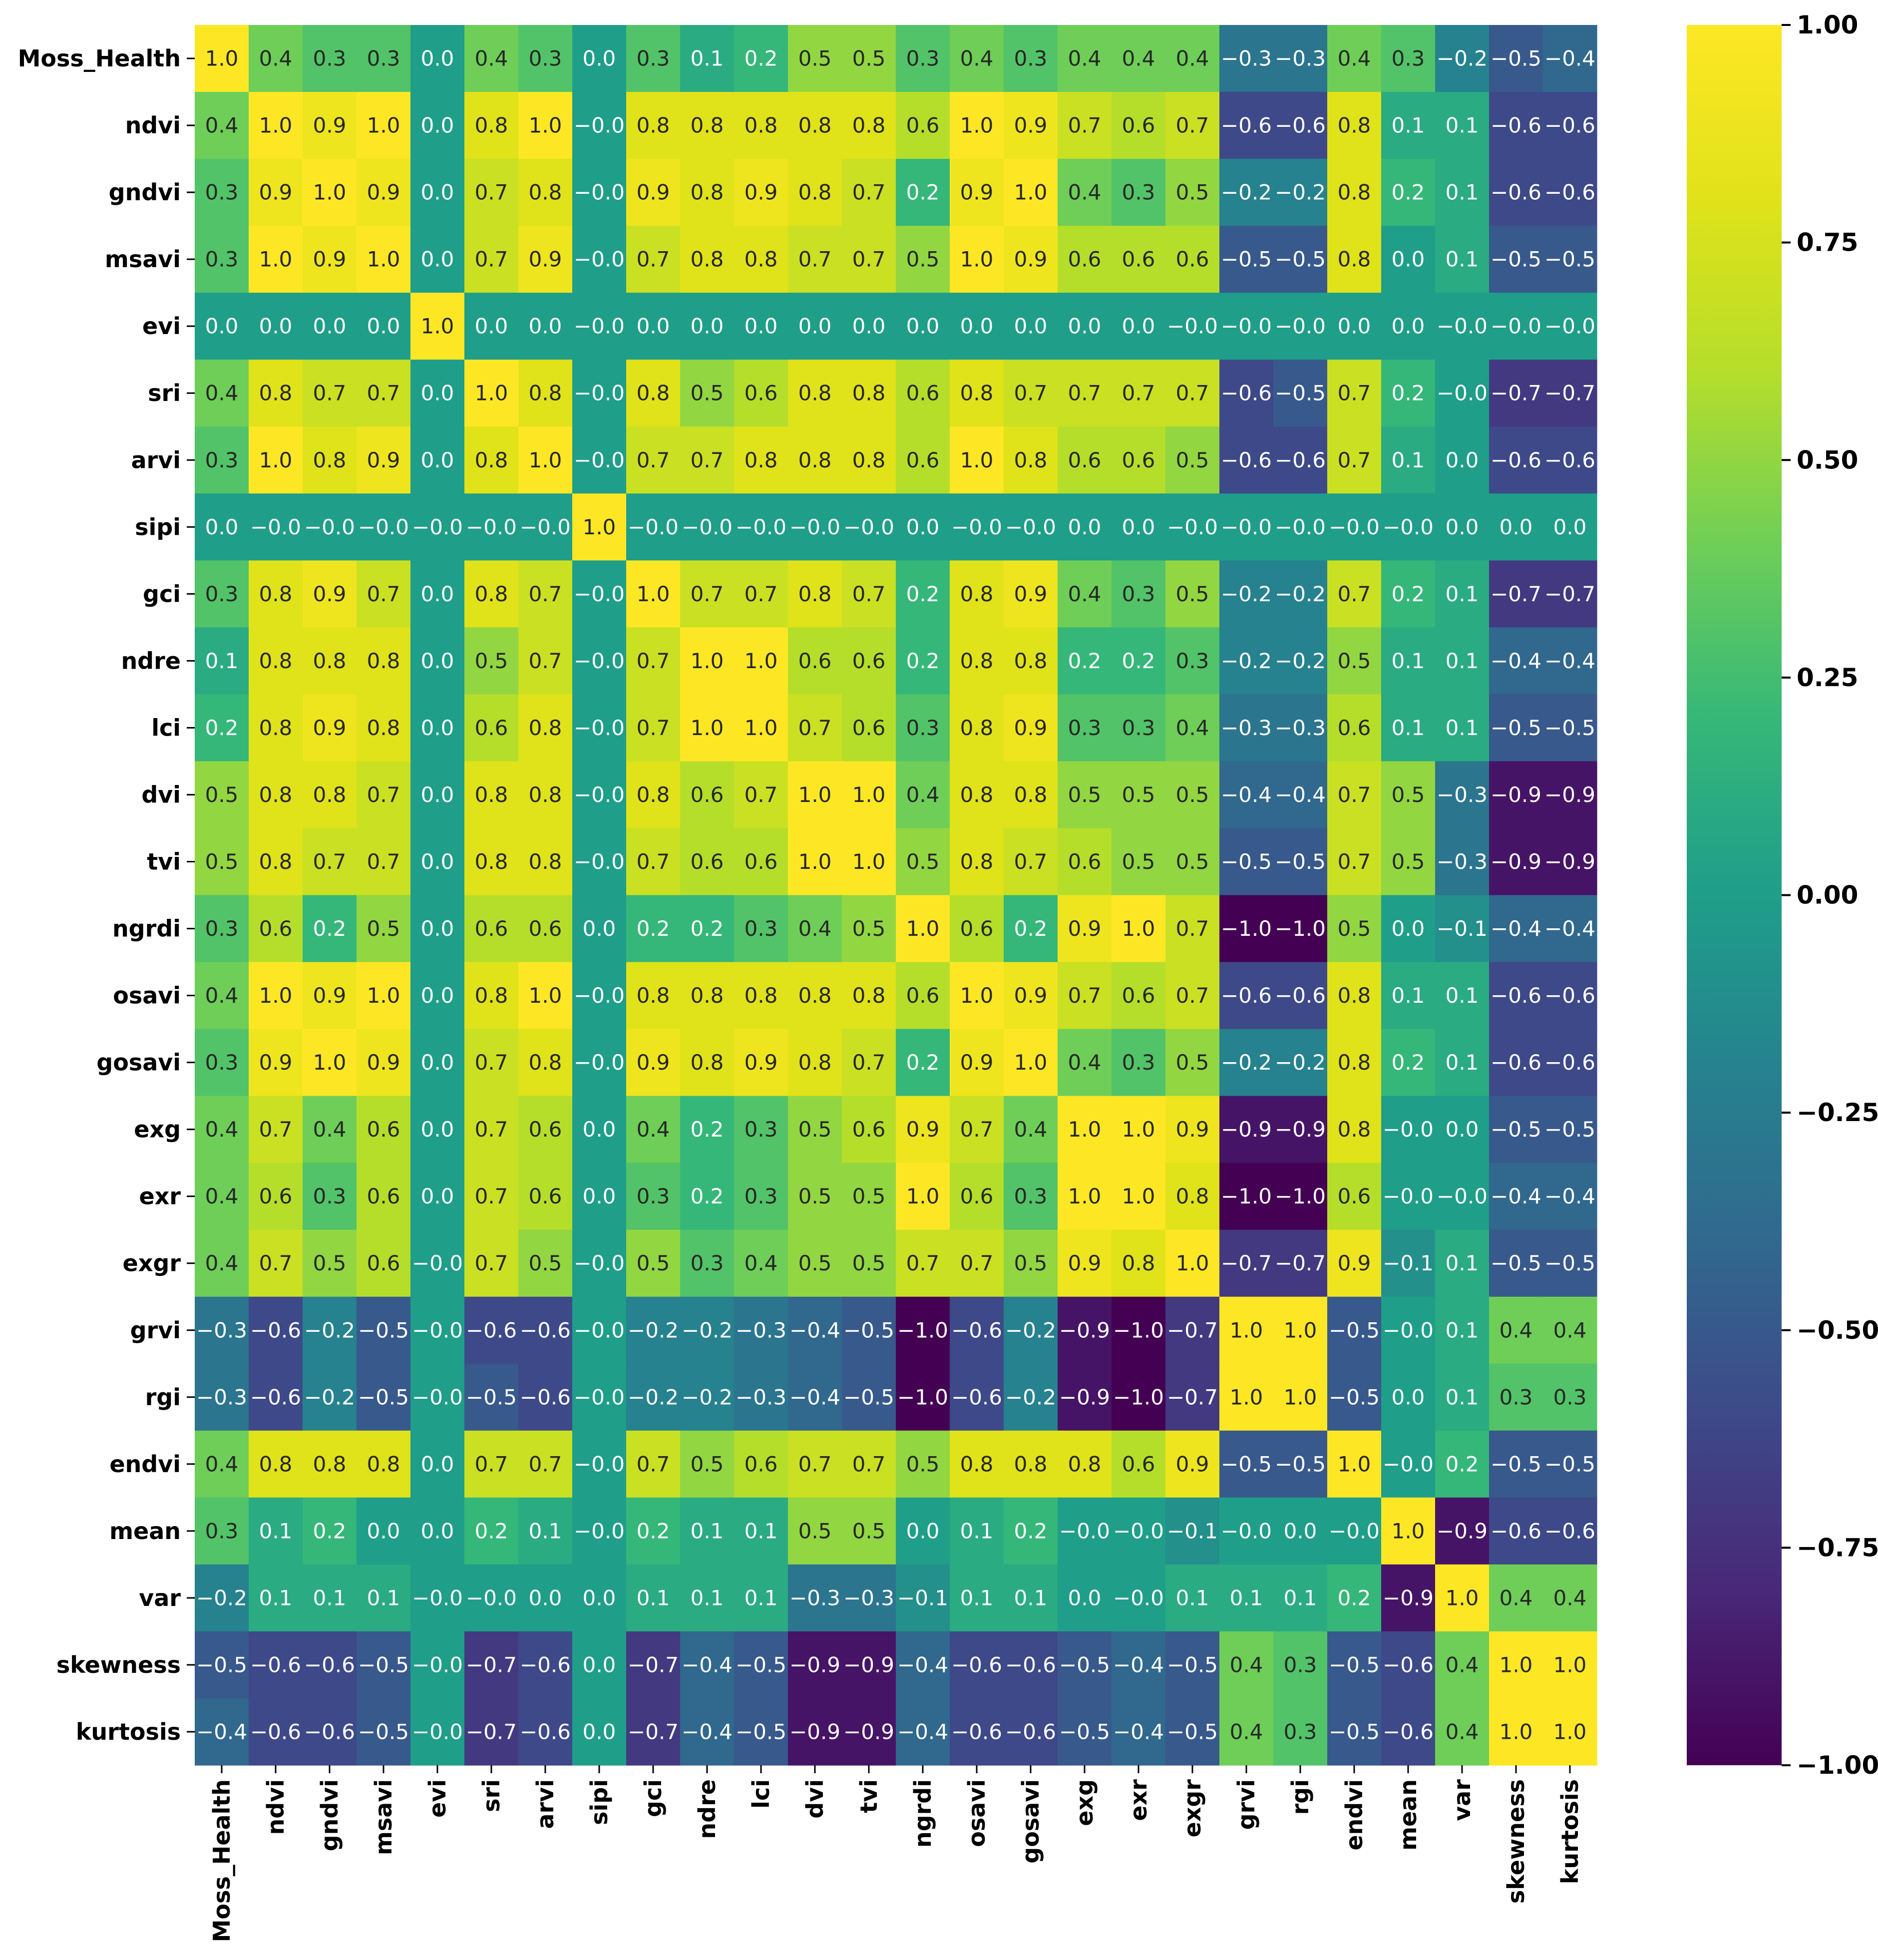 This screenshot has height=1960, width=1878. Describe the element at coordinates (545, 58) in the screenshot. I see `heatmap-cell-Moss_Health-arvi` at that location.